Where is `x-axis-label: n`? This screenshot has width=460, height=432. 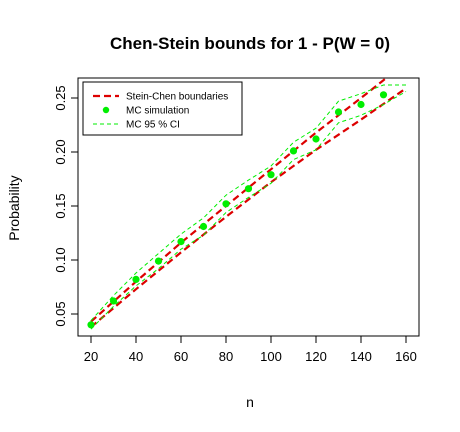 x-axis-label: n is located at coordinates (250, 402).